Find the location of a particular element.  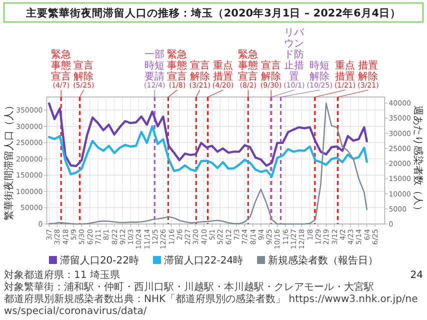

legend-label: 滞留人口20-22時 is located at coordinates (99, 260).